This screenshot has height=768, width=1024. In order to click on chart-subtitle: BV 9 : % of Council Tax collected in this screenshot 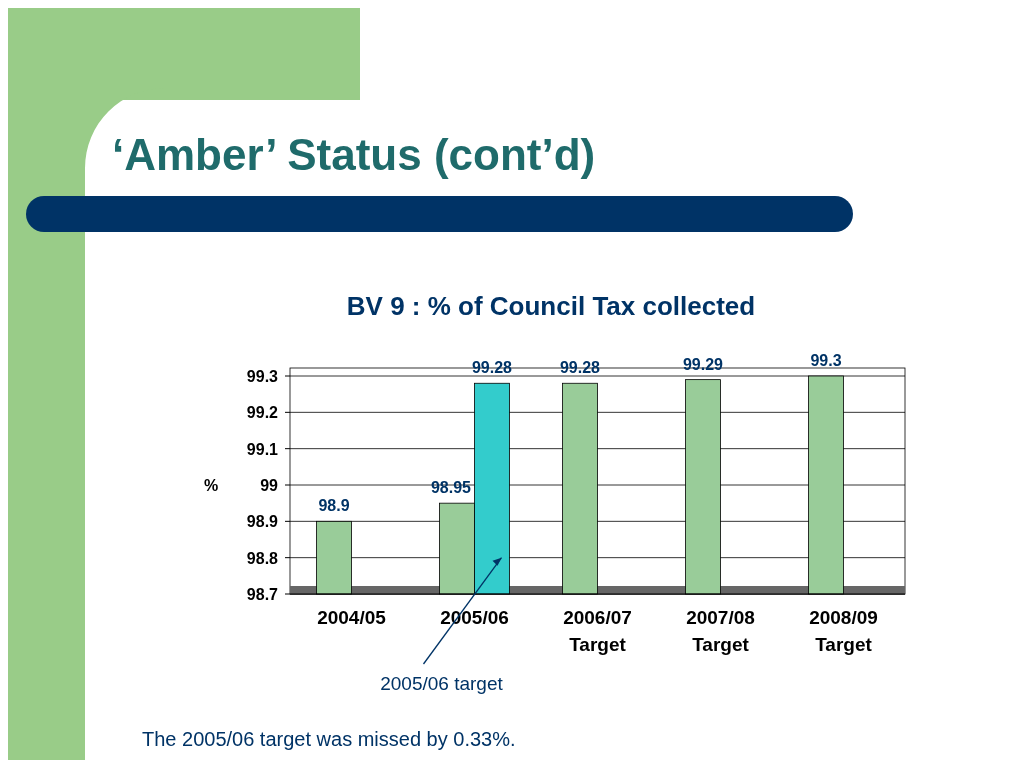, I will do `click(551, 306)`.